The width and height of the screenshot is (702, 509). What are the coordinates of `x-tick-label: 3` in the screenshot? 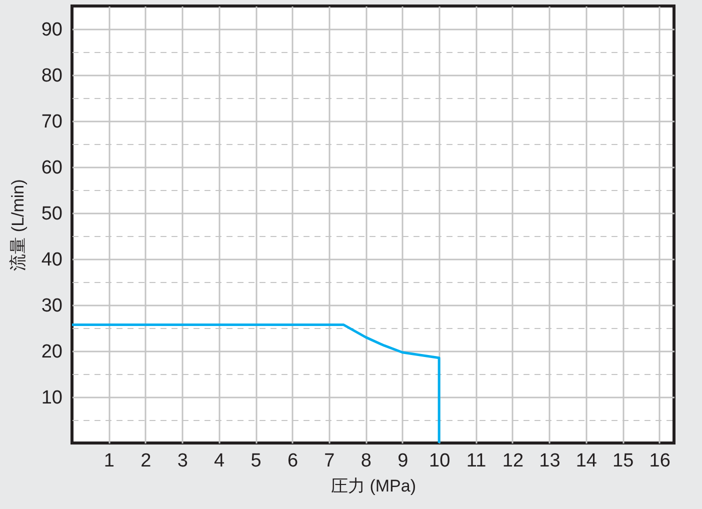 It's located at (182, 461).